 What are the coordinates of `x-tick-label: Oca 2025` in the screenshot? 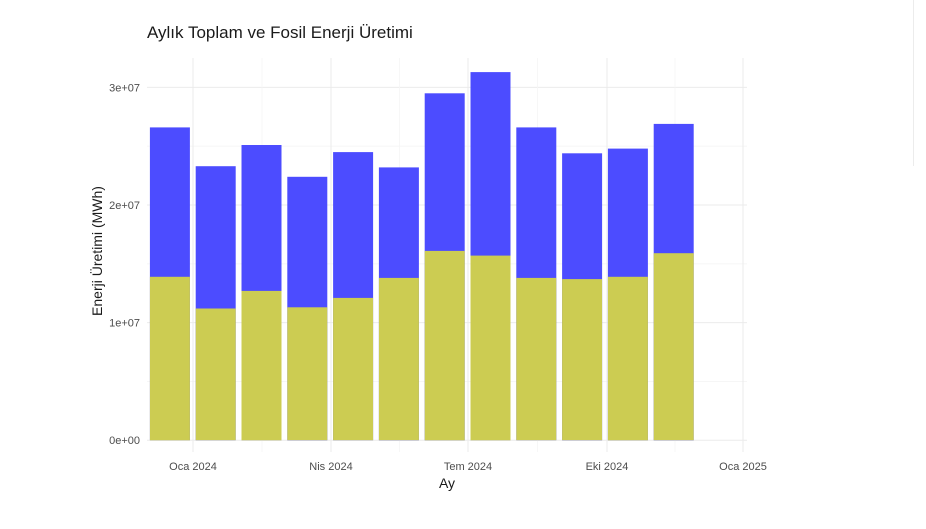 It's located at (743, 467).